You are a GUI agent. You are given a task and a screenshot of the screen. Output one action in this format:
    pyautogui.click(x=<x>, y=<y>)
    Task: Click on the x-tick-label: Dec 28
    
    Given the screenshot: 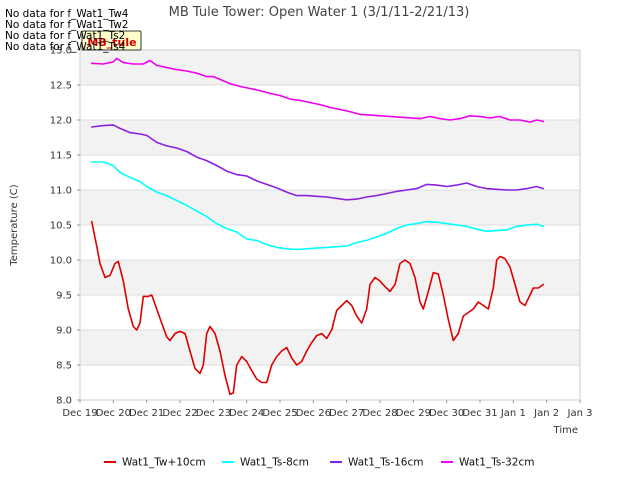 What is the action you would take?
    pyautogui.click(x=379, y=413)
    